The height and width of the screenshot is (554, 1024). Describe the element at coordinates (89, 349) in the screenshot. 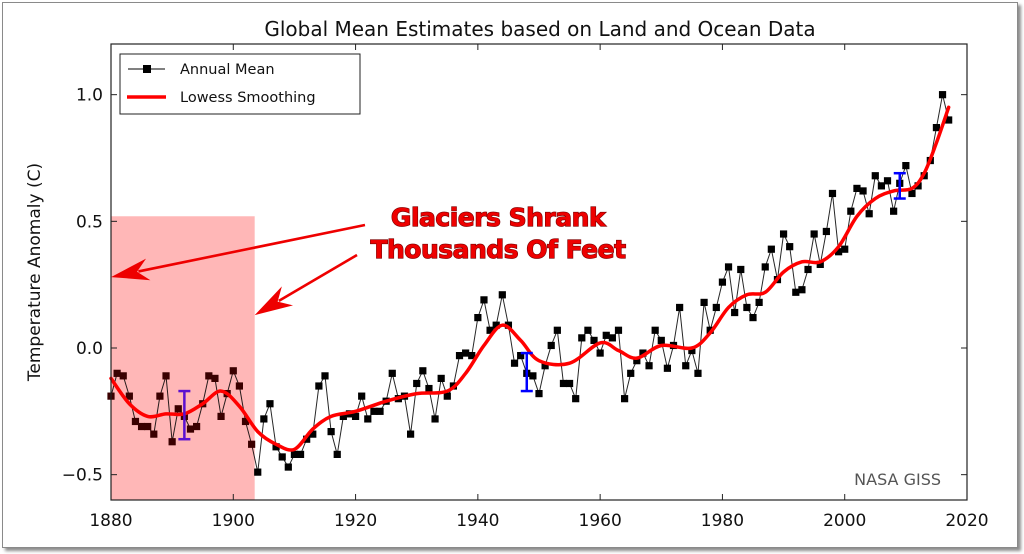

I see `y-tick-label: 0.0` at that location.